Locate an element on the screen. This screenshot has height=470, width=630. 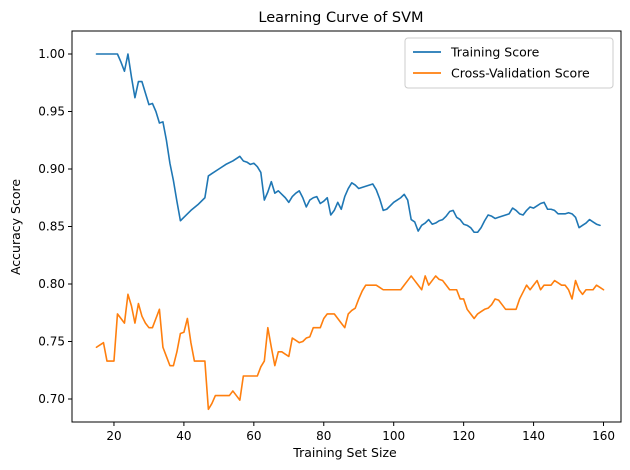
x-tick-label: 40 is located at coordinates (183, 436).